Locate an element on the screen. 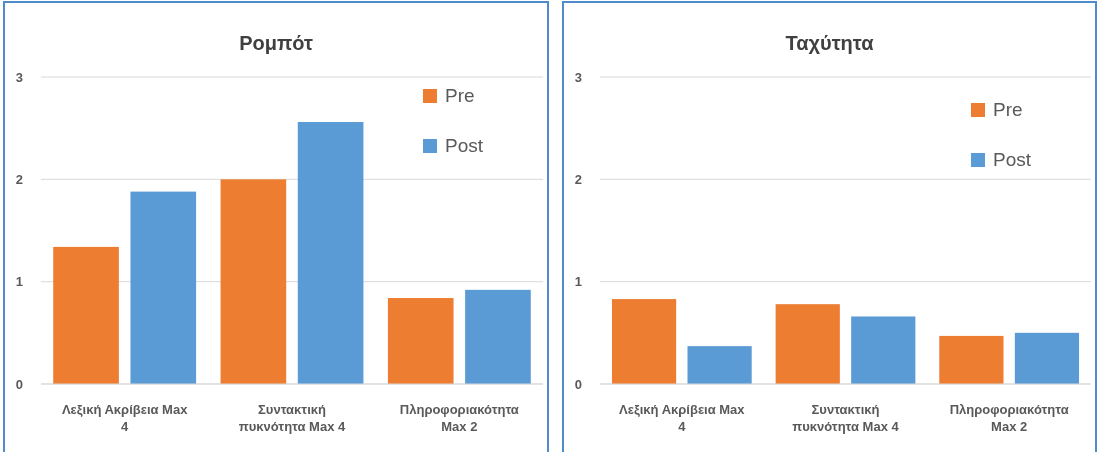  chart-title: Ρομπότ is located at coordinates (276, 43).